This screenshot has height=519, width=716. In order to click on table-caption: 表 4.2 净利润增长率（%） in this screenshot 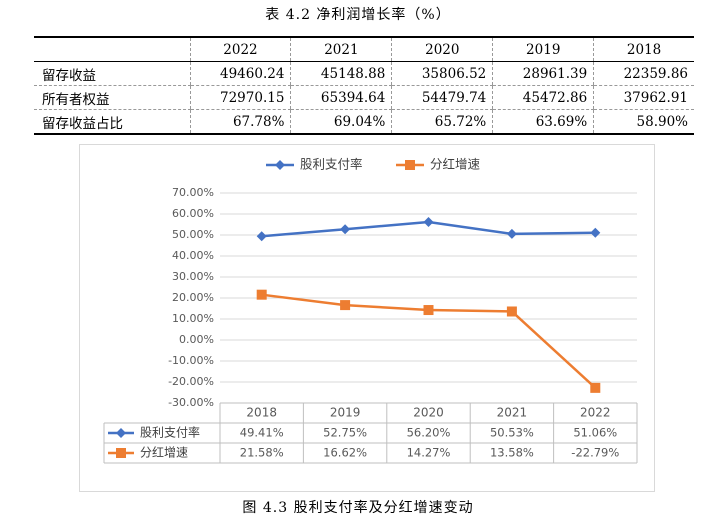, I will do `click(358, 15)`.